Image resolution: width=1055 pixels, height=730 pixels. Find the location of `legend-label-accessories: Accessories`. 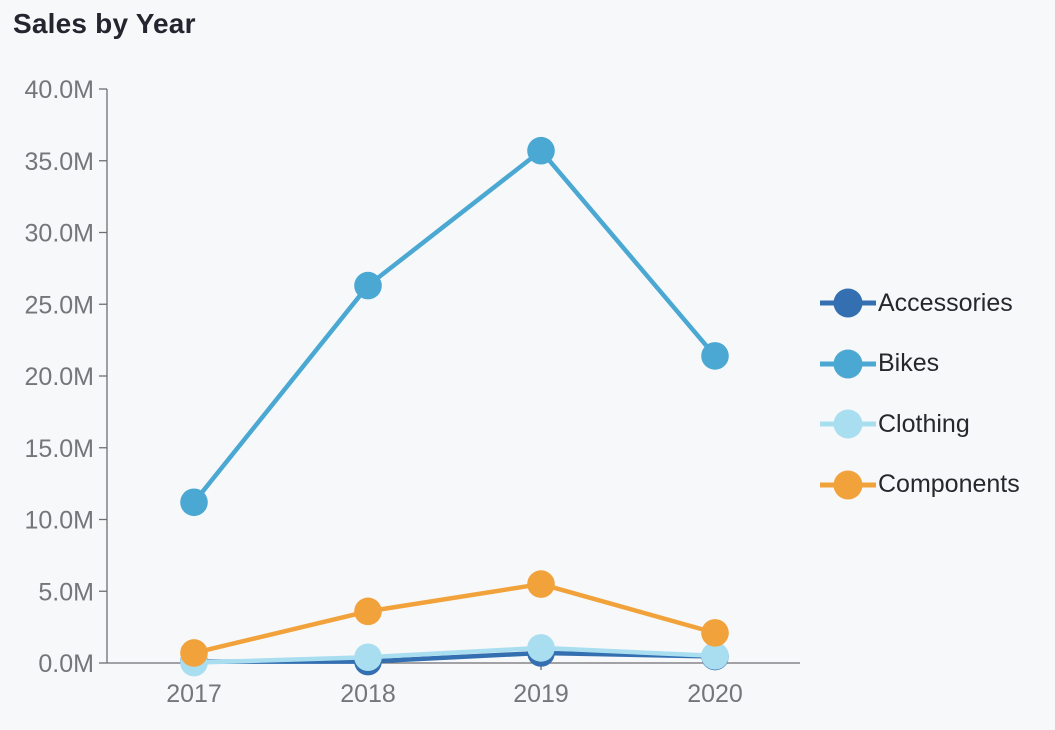

legend-label-accessories: Accessories is located at coordinates (945, 302).